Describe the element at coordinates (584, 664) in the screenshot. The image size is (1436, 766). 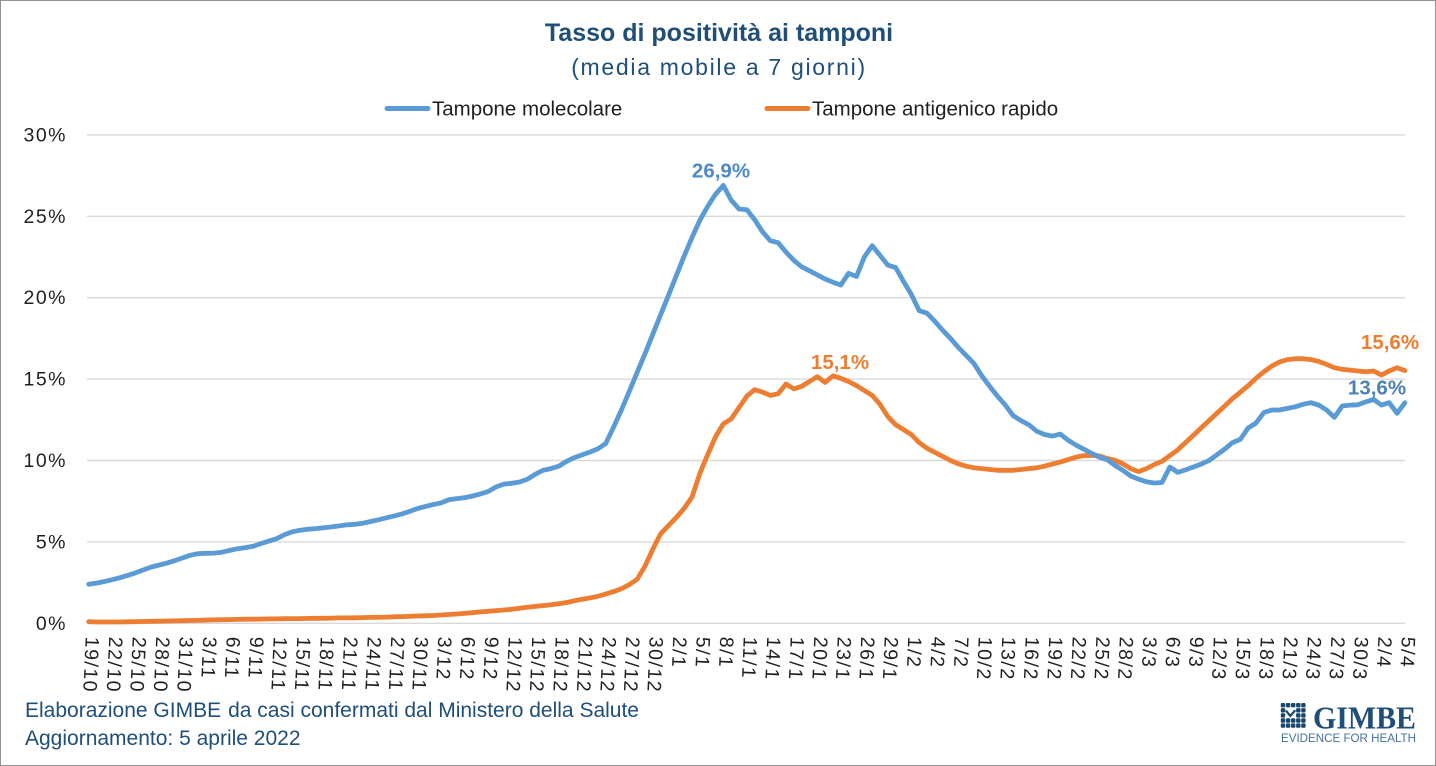
I see `svg-text: 21/12` at that location.